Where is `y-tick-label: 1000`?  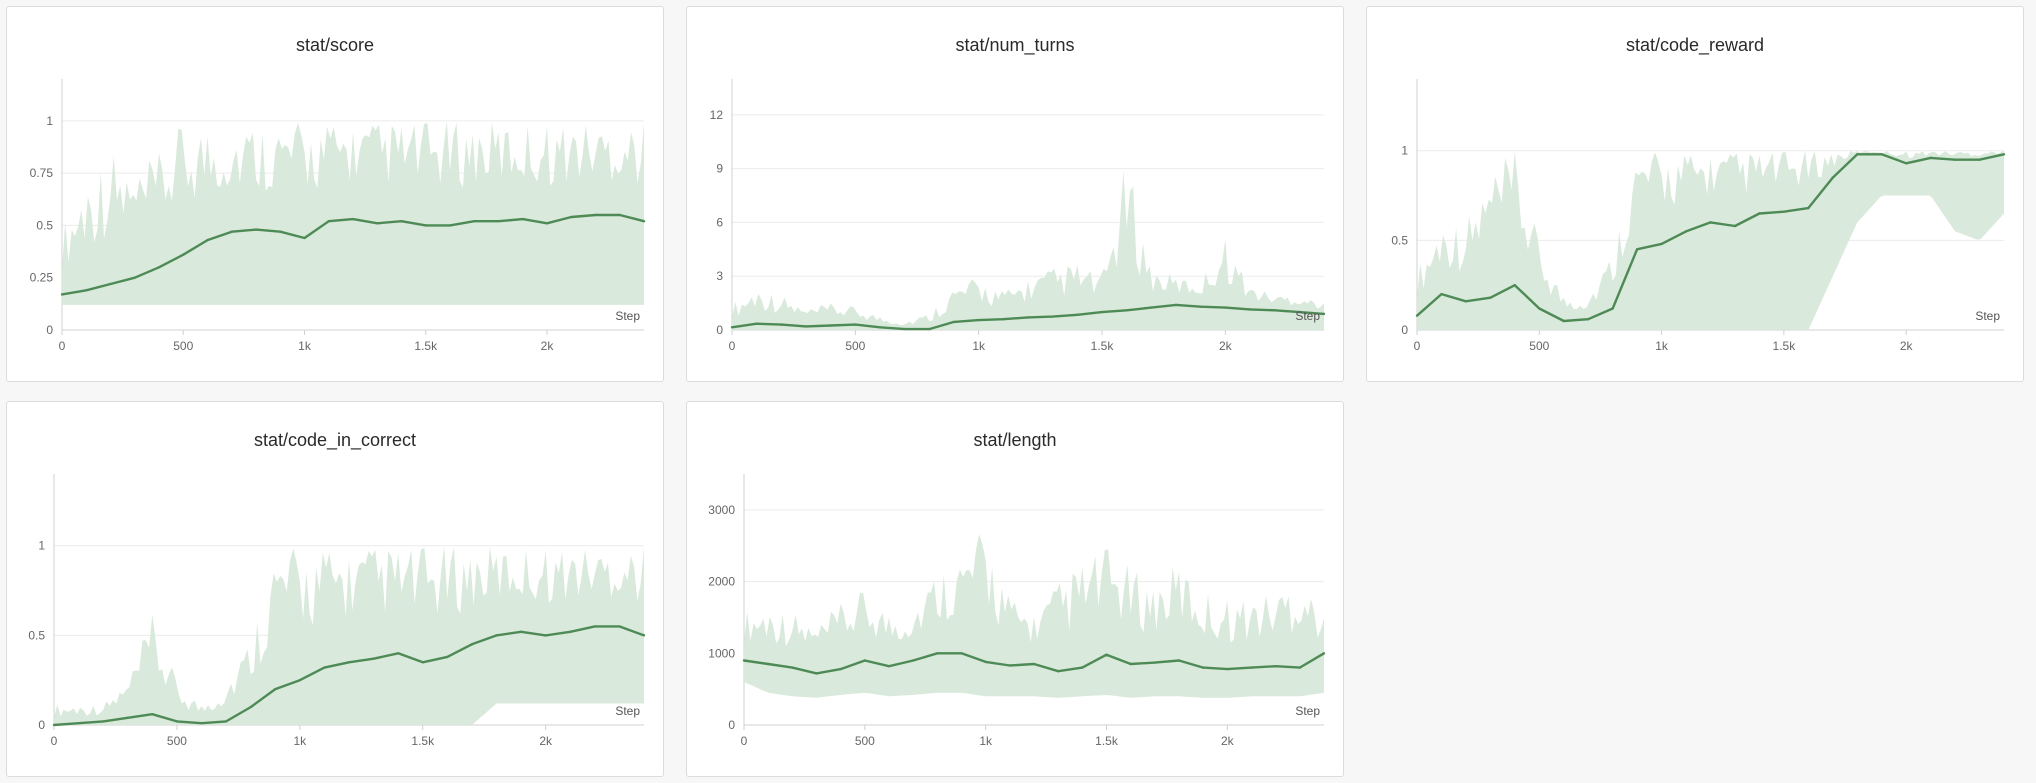
y-tick-label: 1000 is located at coordinates (721, 653).